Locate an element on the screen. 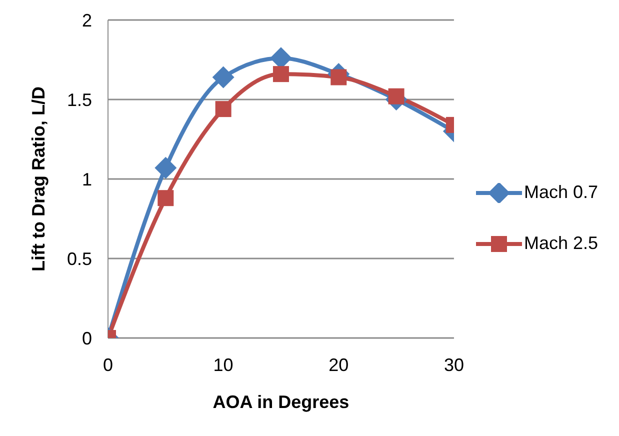  x-axis-title: AOA in Degrees is located at coordinates (281, 402).